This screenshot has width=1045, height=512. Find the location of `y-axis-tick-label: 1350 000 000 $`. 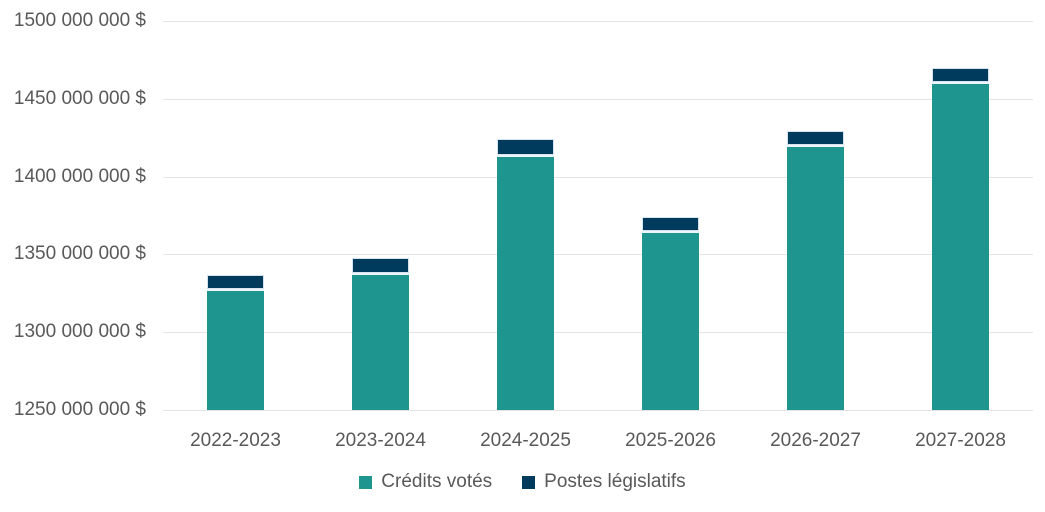

y-axis-tick-label: 1350 000 000 $ is located at coordinates (79, 254).